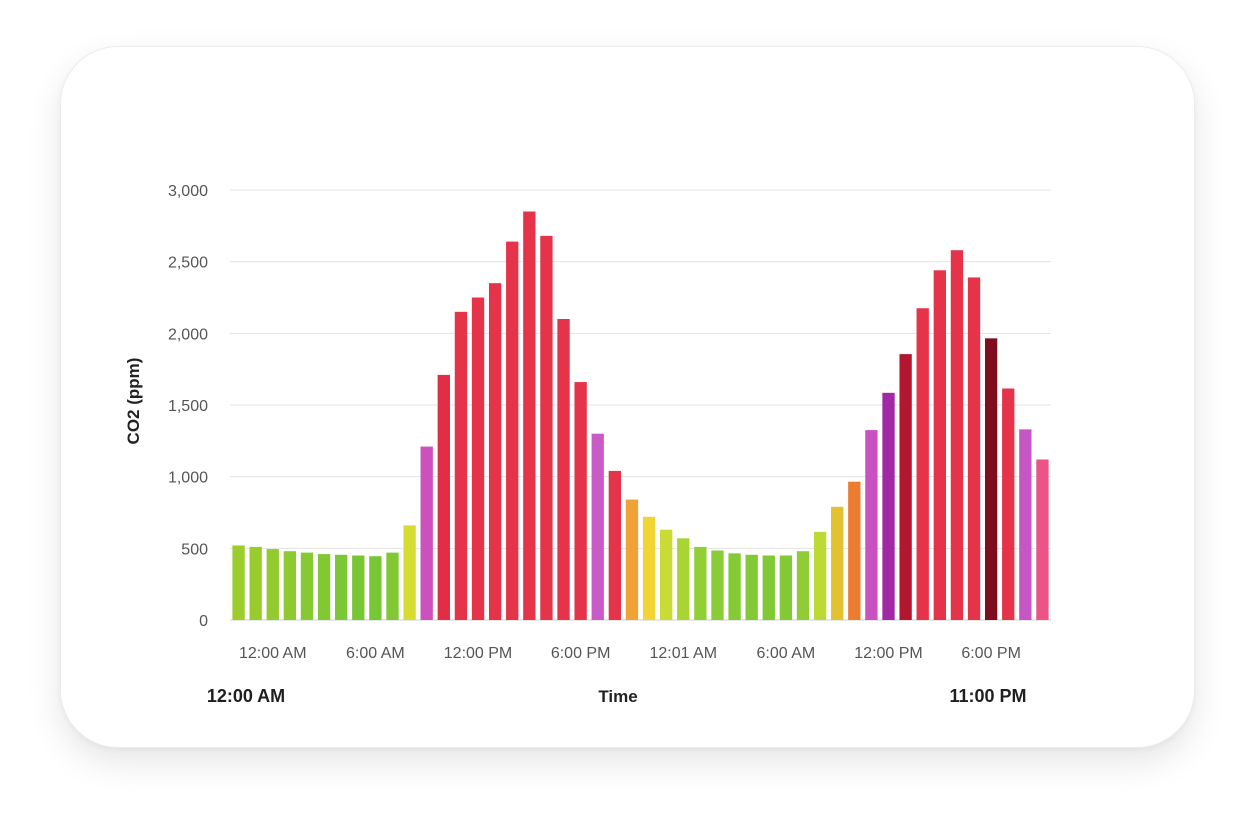 The image size is (1253, 828). Describe the element at coordinates (133, 401) in the screenshot. I see `y-axis-title: CO2 (ppm)` at that location.